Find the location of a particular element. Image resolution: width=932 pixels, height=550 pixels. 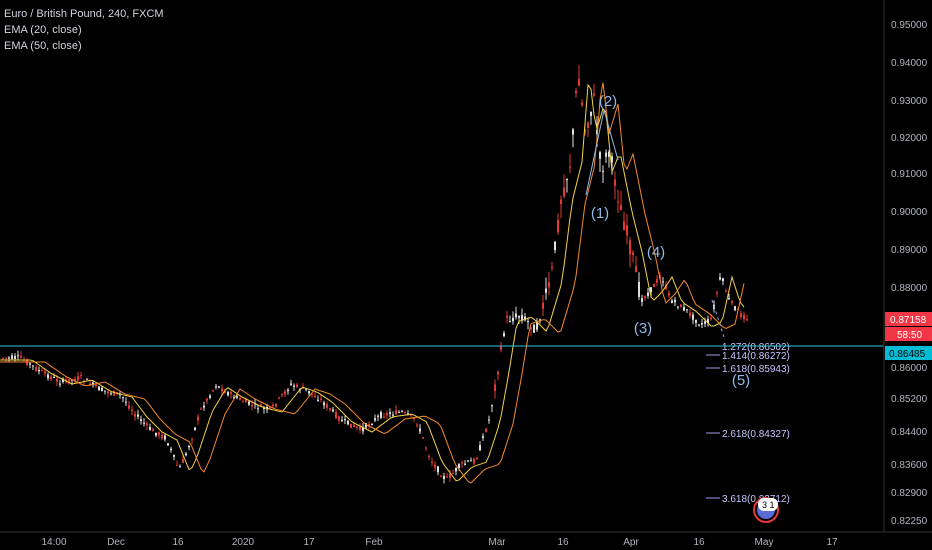

time-tick-label: May is located at coordinates (764, 542).